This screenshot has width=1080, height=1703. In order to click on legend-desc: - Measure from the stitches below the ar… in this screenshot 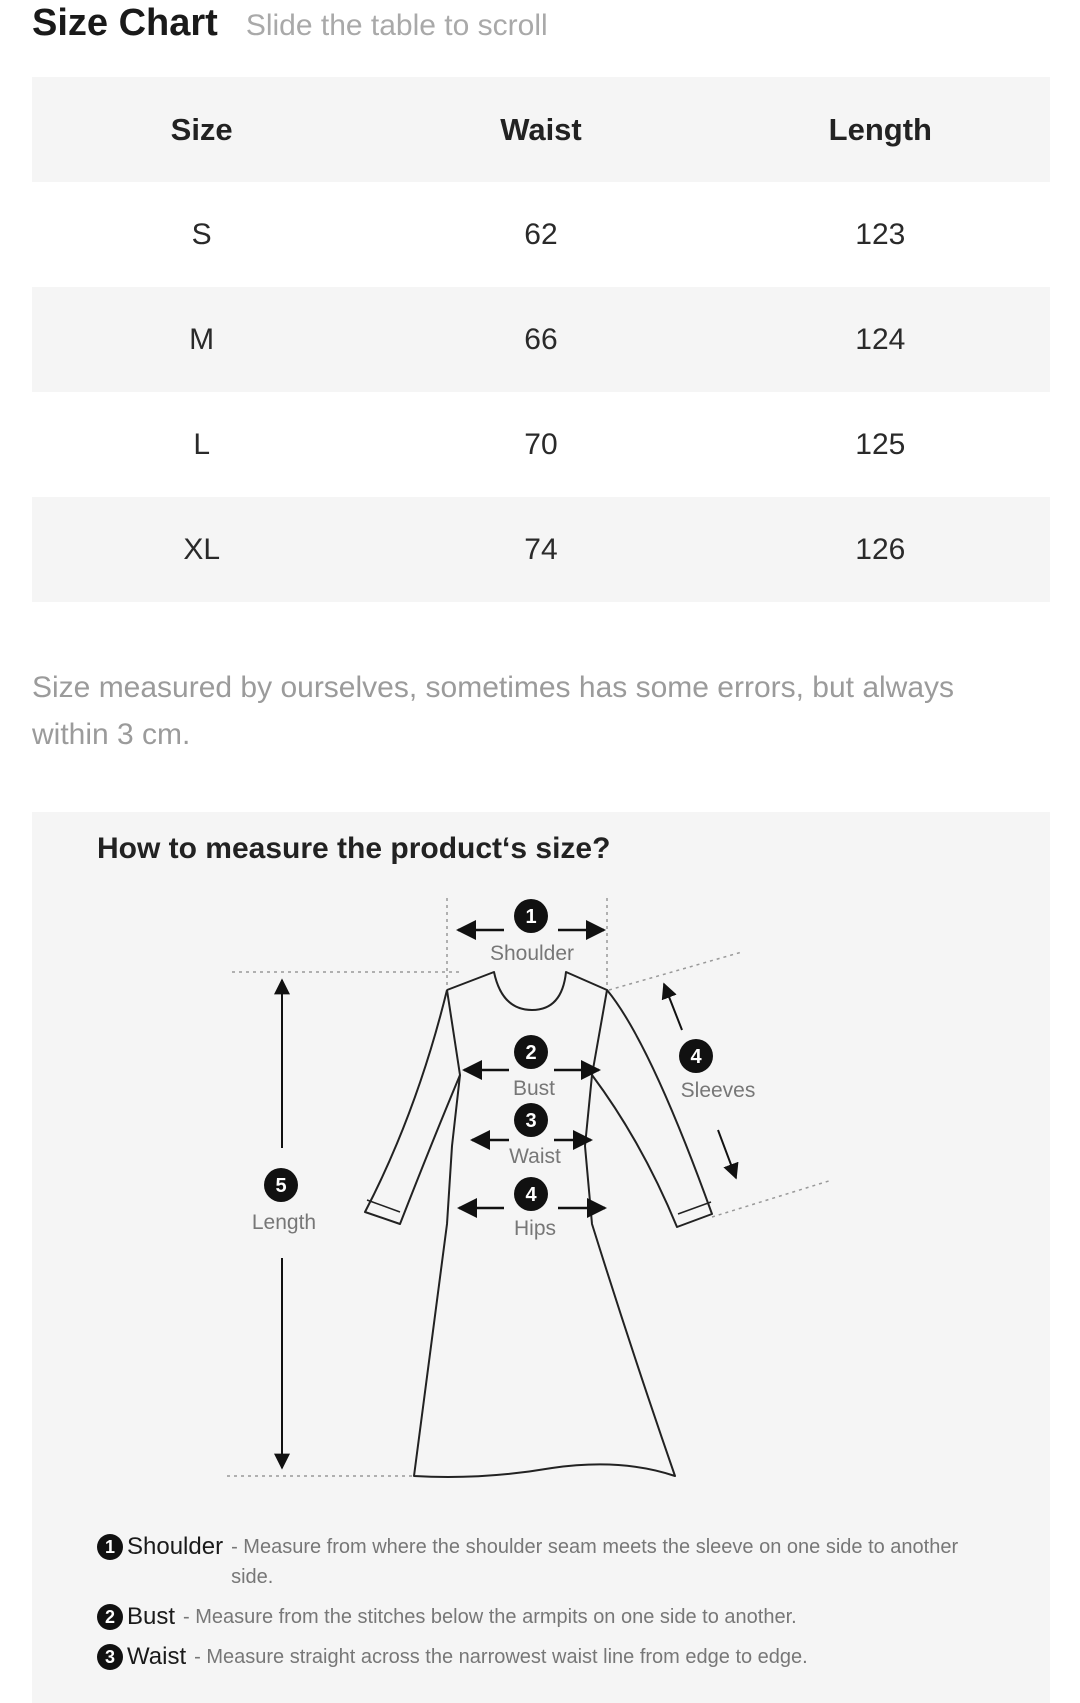, I will do `click(490, 1617)`.